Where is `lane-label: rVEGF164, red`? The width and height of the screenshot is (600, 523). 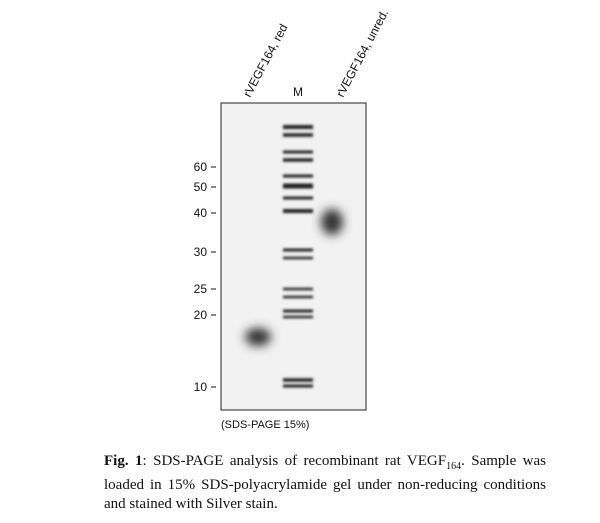
lane-label: rVEGF164, red is located at coordinates (265, 61).